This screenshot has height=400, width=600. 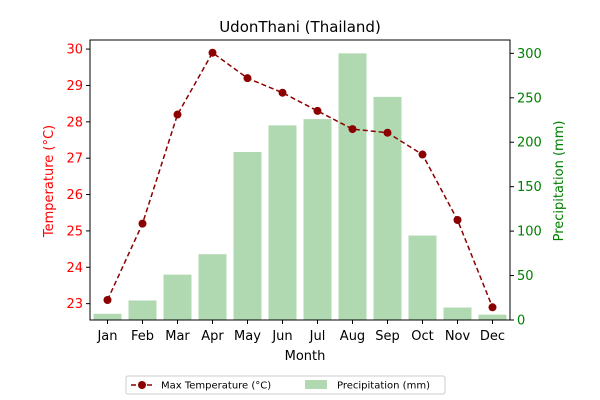 I want to click on left-tick-label: 24, so click(x=74, y=268).